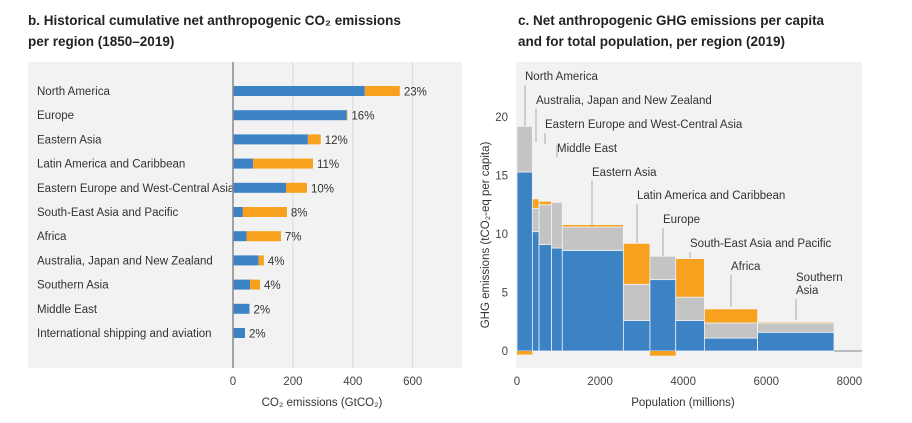 This screenshot has width=912, height=423. What do you see at coordinates (322, 189) in the screenshot?
I see `data-label: 10%` at bounding box center [322, 189].